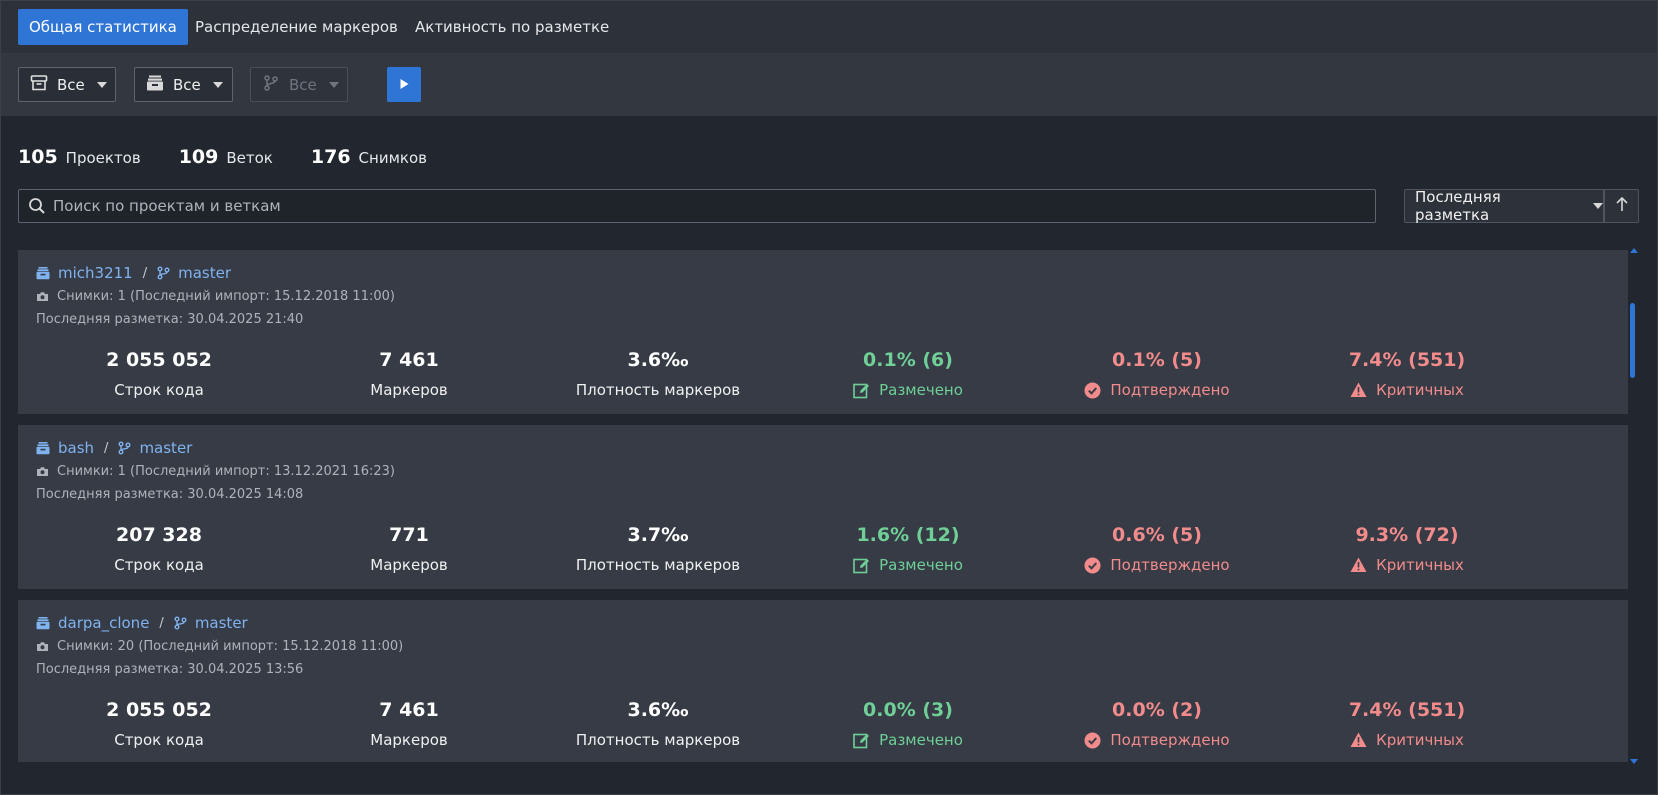 The height and width of the screenshot is (795, 1658). What do you see at coordinates (1458, 206) in the screenshot?
I see `sort-label: Последняя разметка` at bounding box center [1458, 206].